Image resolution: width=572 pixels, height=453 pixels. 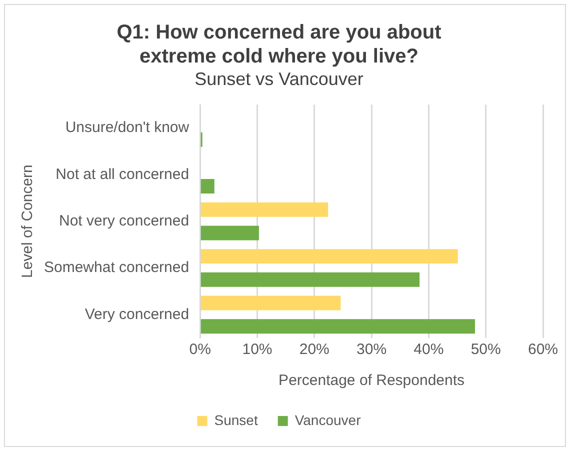 What do you see at coordinates (543, 349) in the screenshot?
I see `x-tick-label: 60%` at bounding box center [543, 349].